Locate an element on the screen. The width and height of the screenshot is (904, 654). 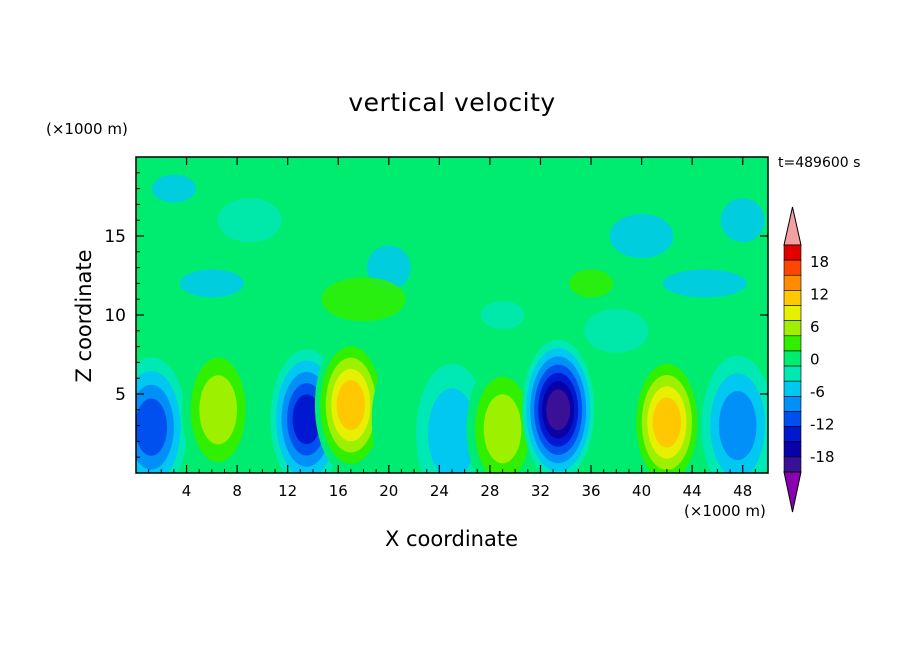
colorbar-tick-label: 12 is located at coordinates (819, 295).